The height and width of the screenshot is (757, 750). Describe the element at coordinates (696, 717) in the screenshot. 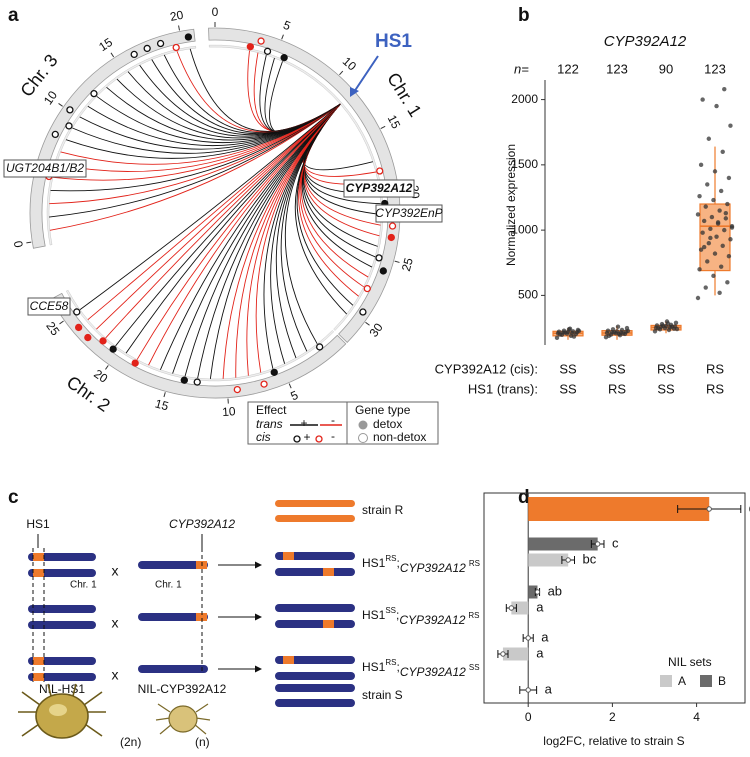

I see `x-tick-label: 4` at that location.